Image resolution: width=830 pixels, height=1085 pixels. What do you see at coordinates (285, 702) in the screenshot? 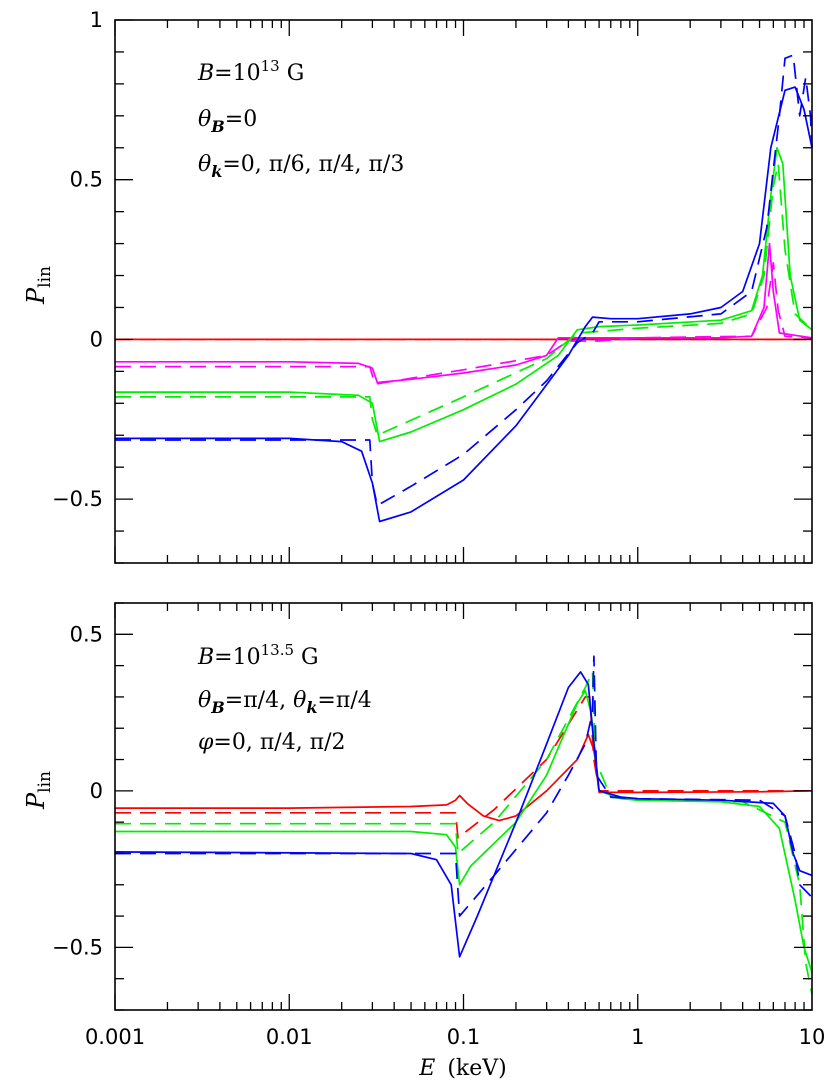
I see `annotation-angles: θB=π/4, θk=π/4` at bounding box center [285, 702].